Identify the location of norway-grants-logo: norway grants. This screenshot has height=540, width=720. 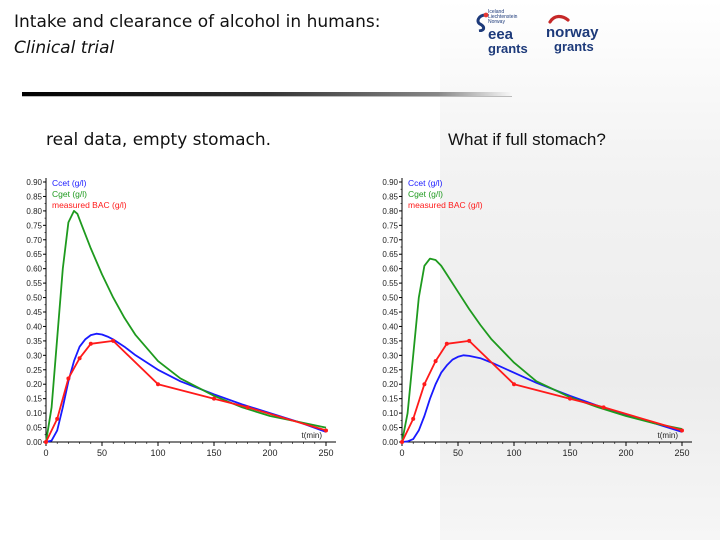
(581, 33).